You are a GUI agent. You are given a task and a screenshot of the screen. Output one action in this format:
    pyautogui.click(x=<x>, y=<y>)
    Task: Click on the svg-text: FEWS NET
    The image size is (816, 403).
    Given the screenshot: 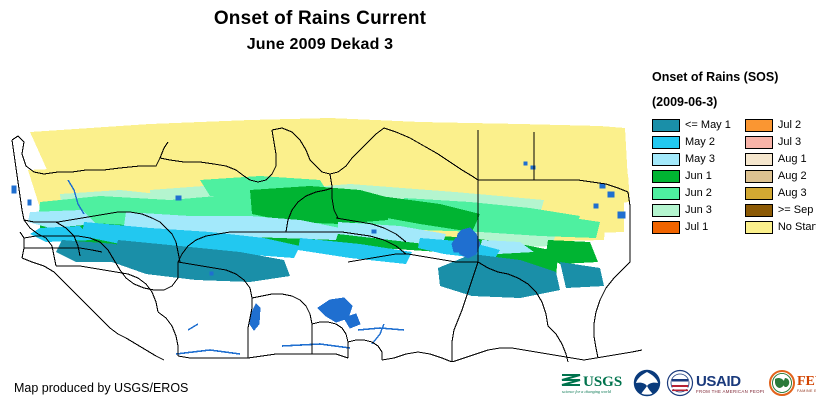 What is the action you would take?
    pyautogui.click(x=806, y=381)
    